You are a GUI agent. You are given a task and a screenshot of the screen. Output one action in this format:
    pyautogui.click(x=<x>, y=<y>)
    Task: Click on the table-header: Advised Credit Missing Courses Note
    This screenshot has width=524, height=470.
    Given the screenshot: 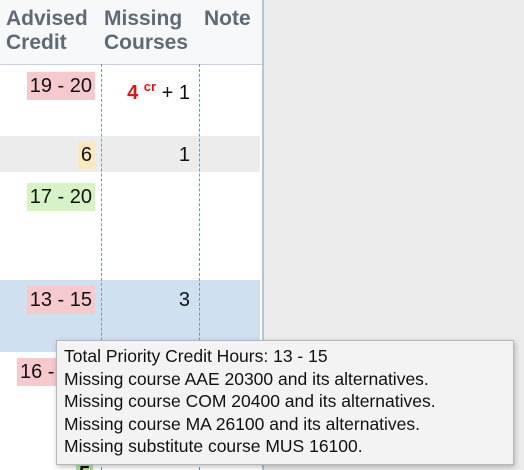 What is the action you would take?
    pyautogui.click(x=131, y=32)
    